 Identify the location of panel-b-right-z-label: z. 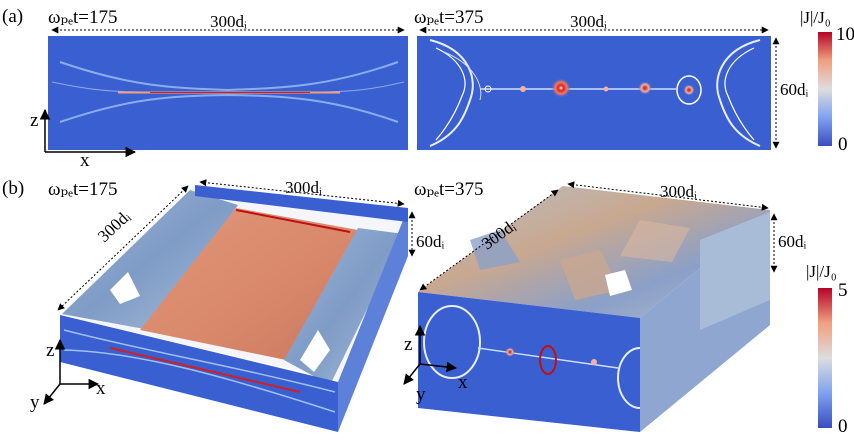
(408, 344).